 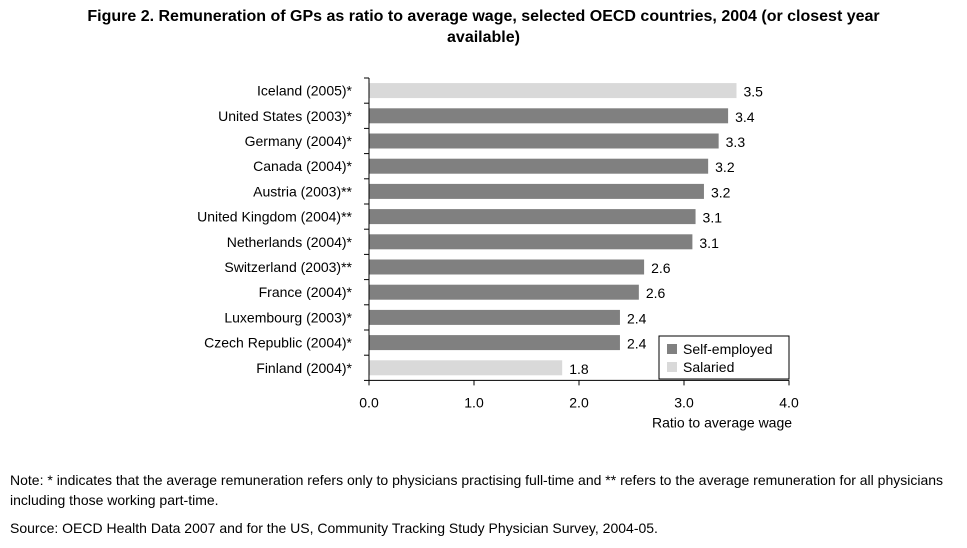 What do you see at coordinates (579, 369) in the screenshot?
I see `value-label: 1.8` at bounding box center [579, 369].